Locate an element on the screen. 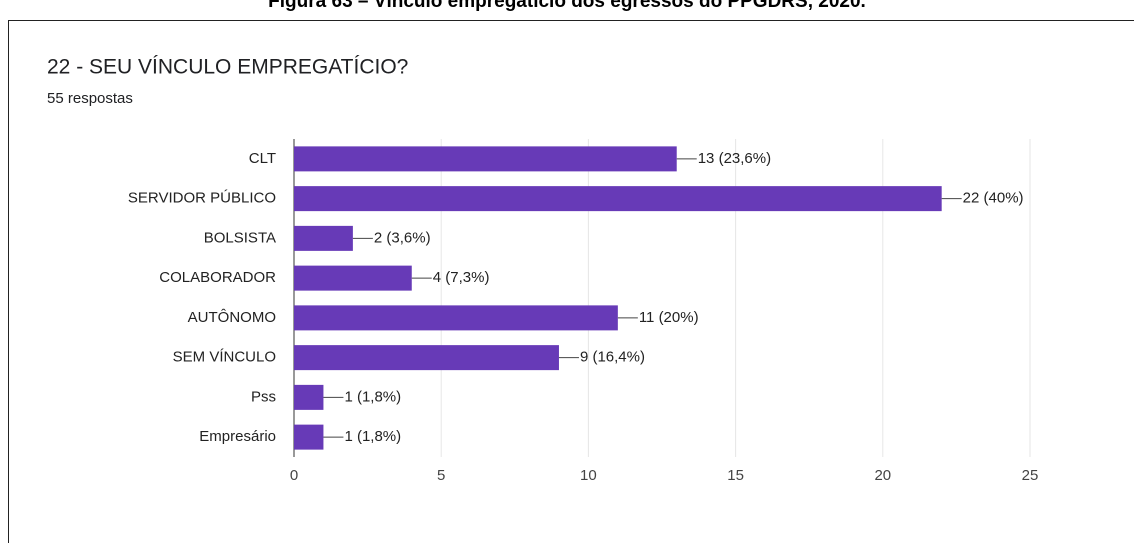 This screenshot has height=543, width=1134. y-tick-label: BOLSISTA is located at coordinates (240, 237).